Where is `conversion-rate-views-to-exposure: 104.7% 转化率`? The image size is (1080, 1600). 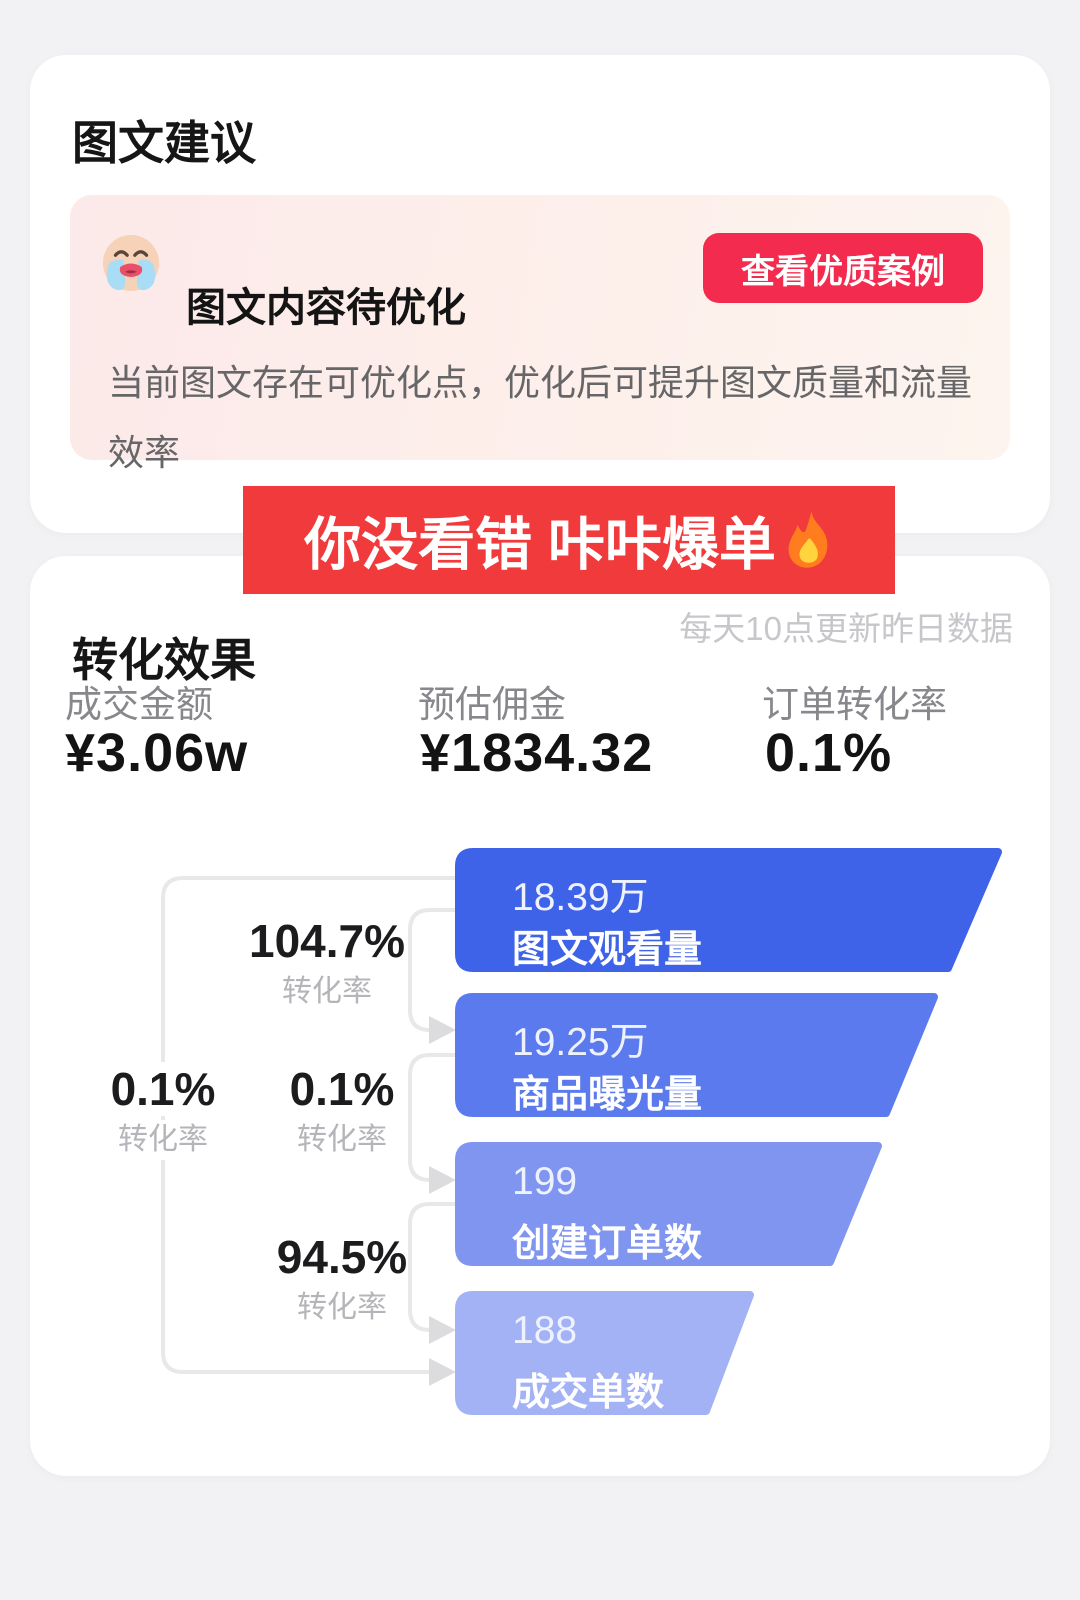
conversion-rate-views-to-exposure: 104.7% 转化率 is located at coordinates (327, 963).